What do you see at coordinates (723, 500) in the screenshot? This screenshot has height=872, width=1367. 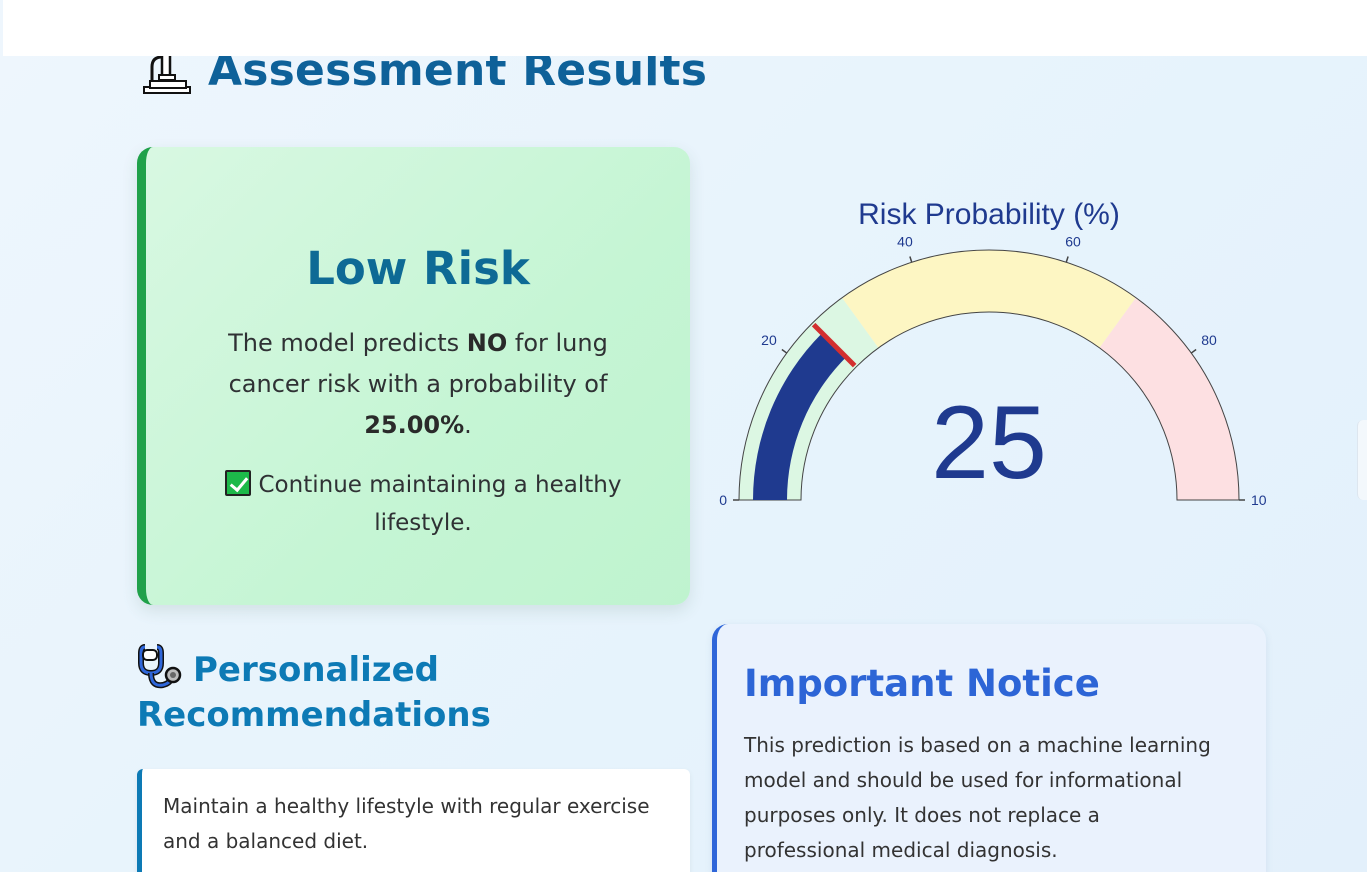 I see `gauge-tick-label: 0` at bounding box center [723, 500].